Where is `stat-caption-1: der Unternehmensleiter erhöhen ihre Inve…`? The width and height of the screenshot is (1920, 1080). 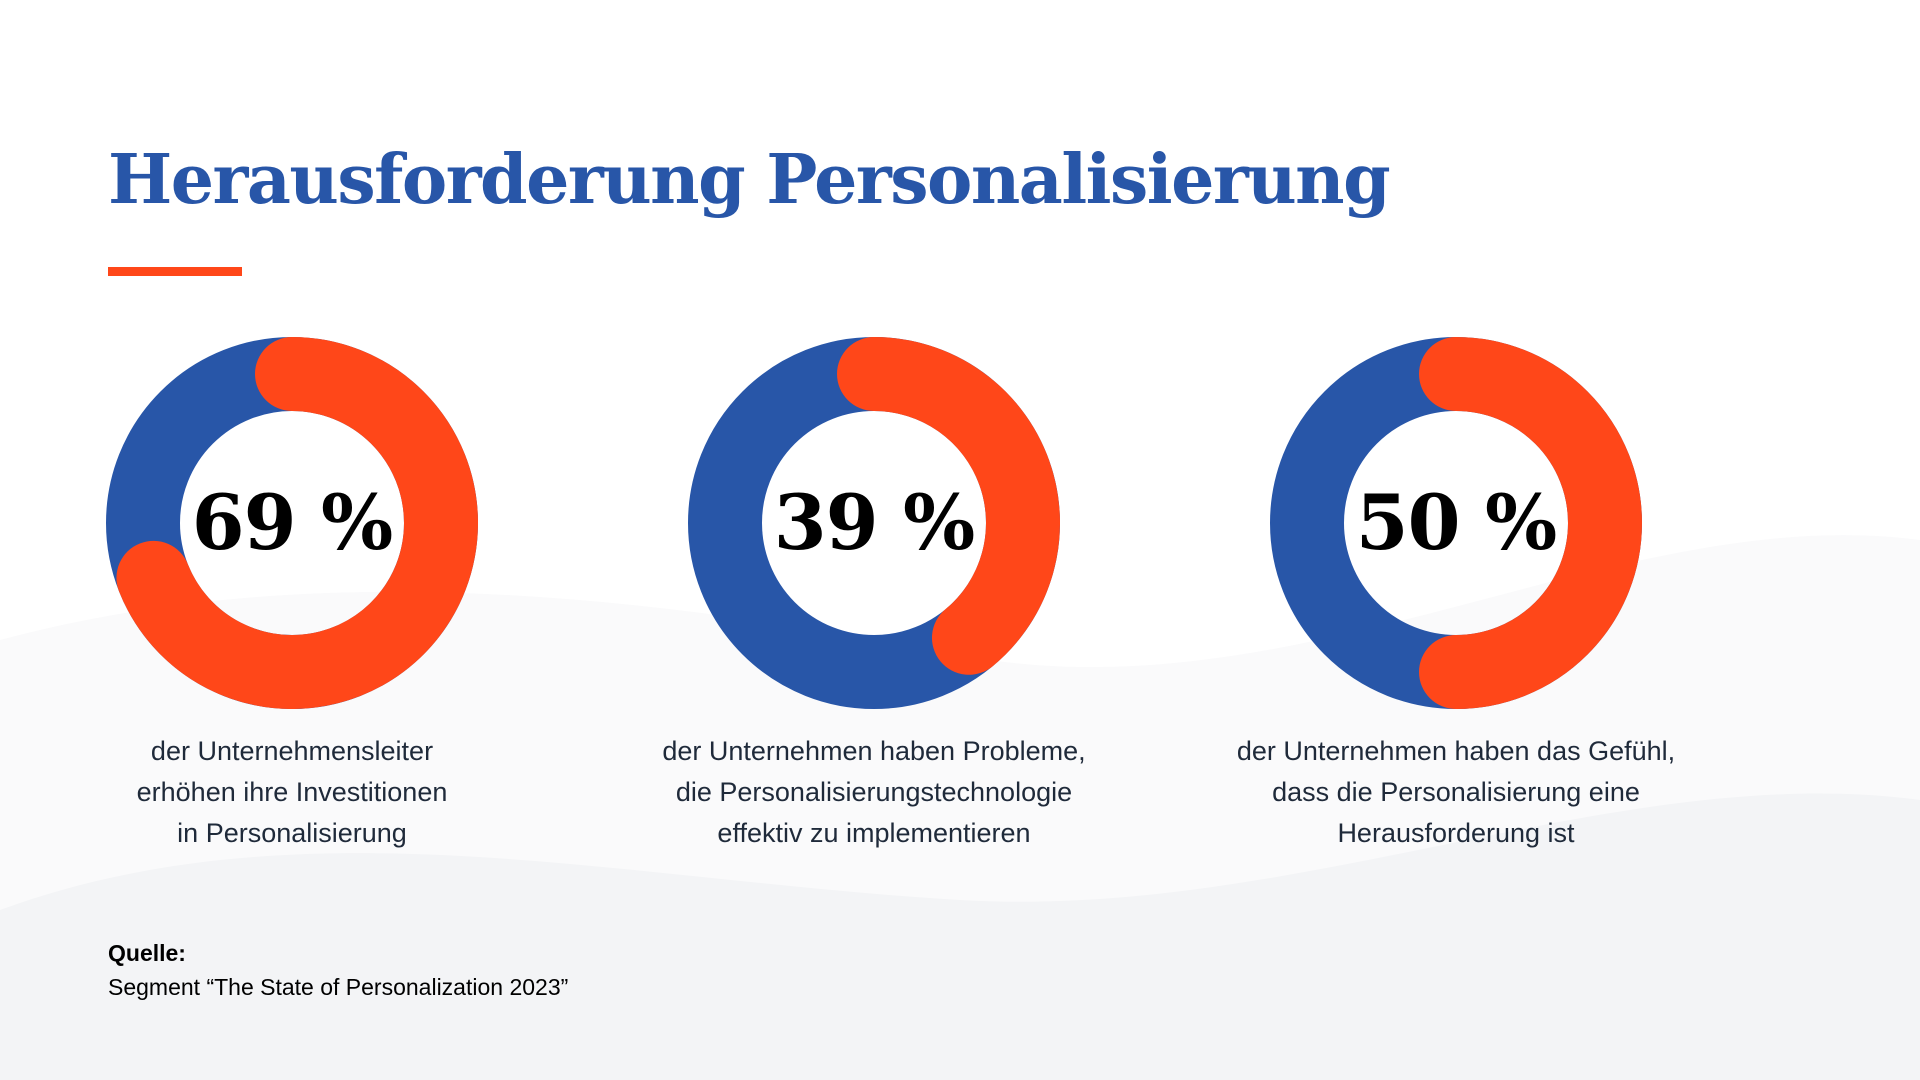
stat-caption-1: der Unternehmensleiter erhöhen ihre Inve… is located at coordinates (292, 792).